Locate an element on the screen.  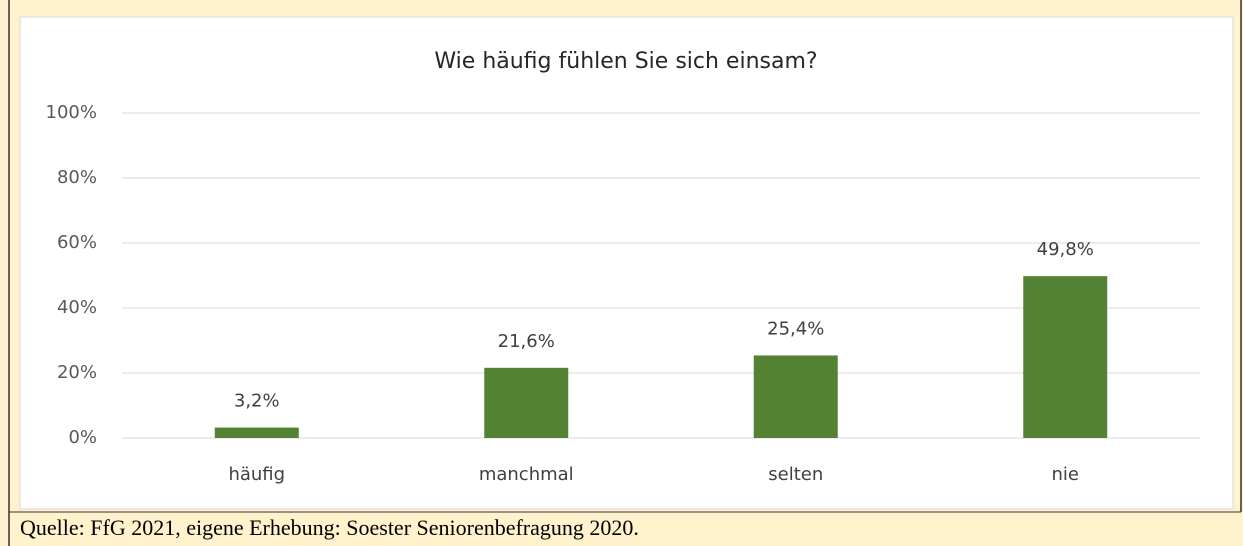
y-tick-label: 20% is located at coordinates (77, 372).